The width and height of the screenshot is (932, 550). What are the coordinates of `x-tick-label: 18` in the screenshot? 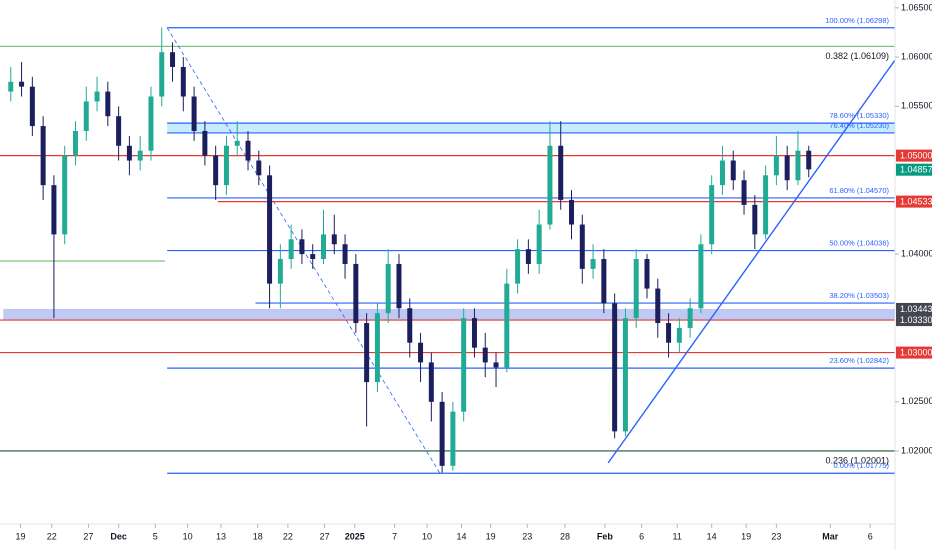 It's located at (258, 536).